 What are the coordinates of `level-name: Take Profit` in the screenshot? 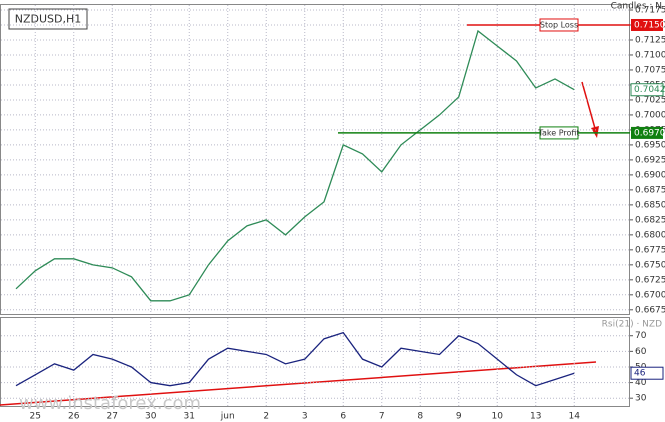 It's located at (558, 132).